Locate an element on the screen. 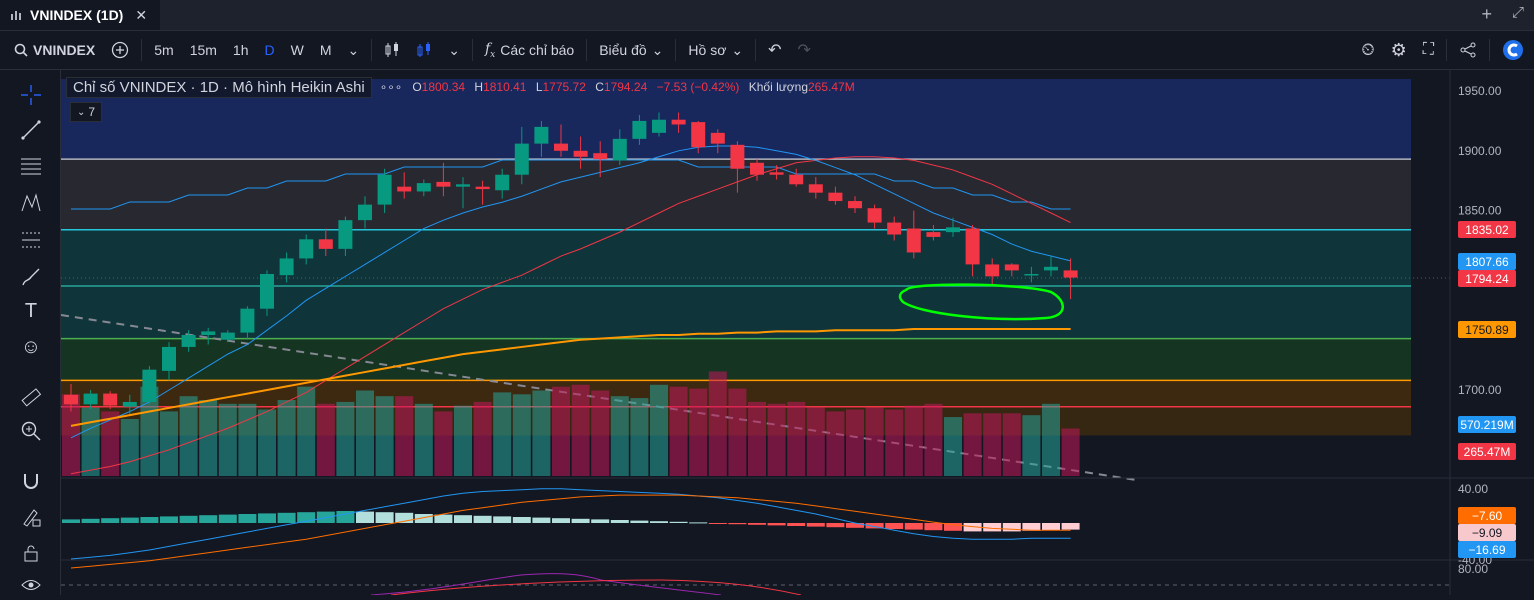 The image size is (1534, 600). fib-tool is located at coordinates (31, 165).